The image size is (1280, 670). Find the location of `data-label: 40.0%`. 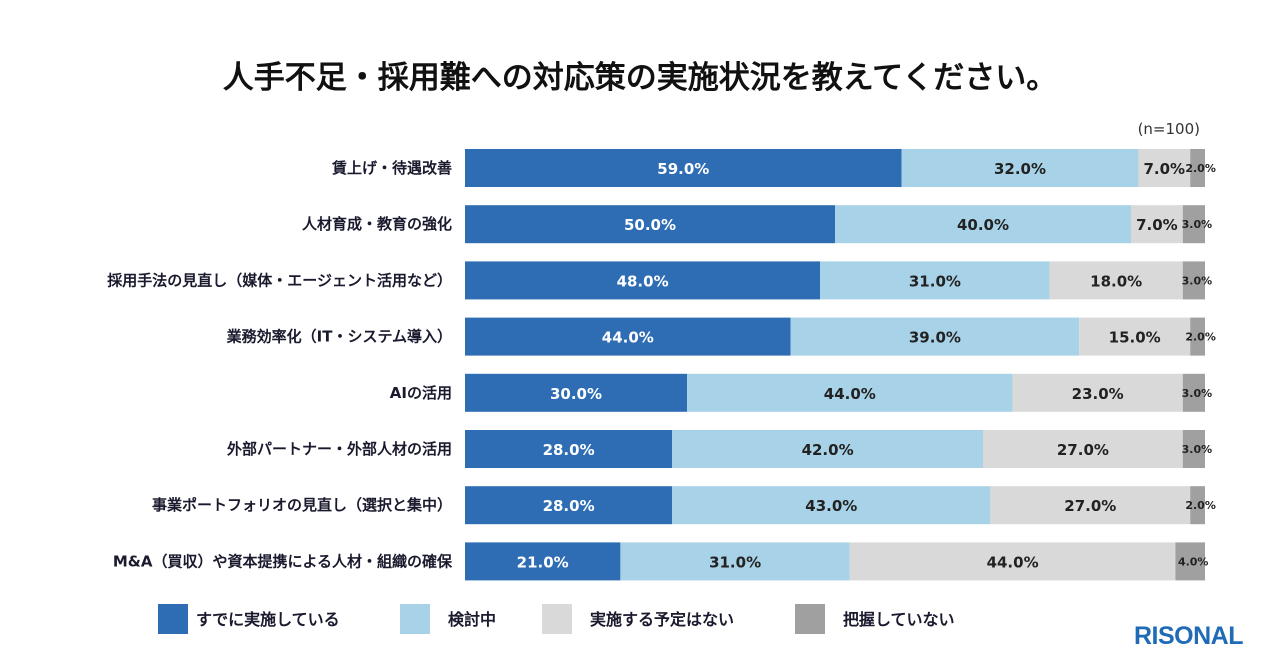

data-label: 40.0% is located at coordinates (983, 225).